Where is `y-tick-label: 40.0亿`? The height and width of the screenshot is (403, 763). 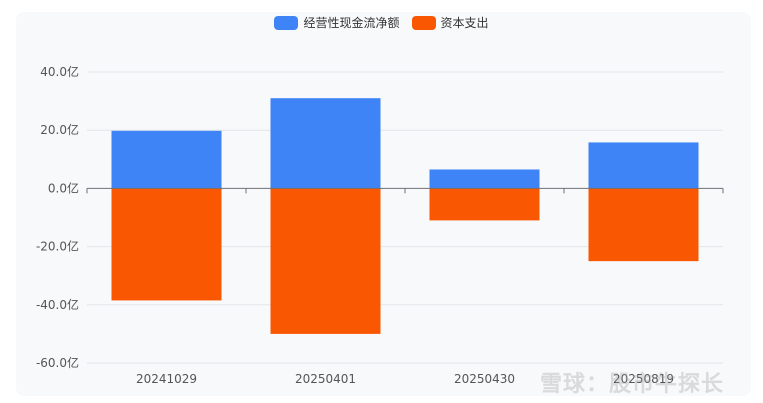
y-tick-label: 40.0亿 is located at coordinates (59, 71).